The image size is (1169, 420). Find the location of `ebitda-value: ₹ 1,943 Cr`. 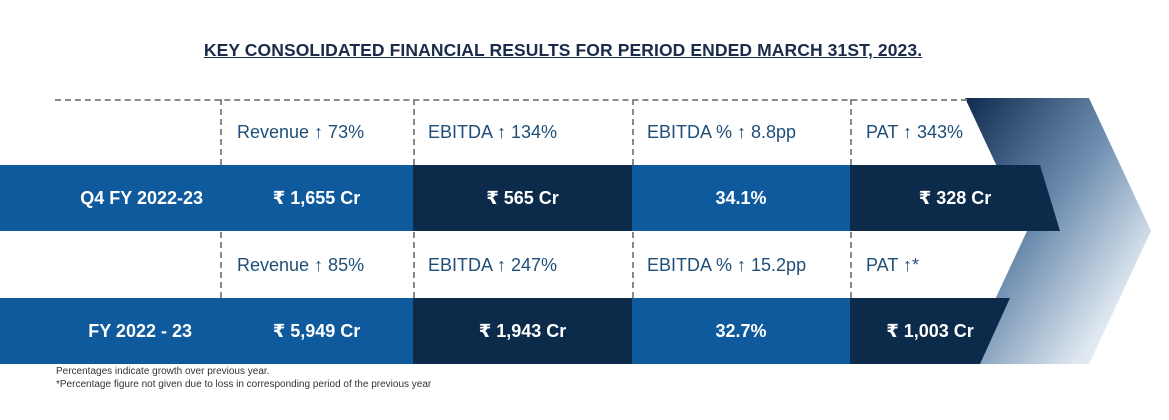

ebitda-value: ₹ 1,943 Cr is located at coordinates (522, 331).